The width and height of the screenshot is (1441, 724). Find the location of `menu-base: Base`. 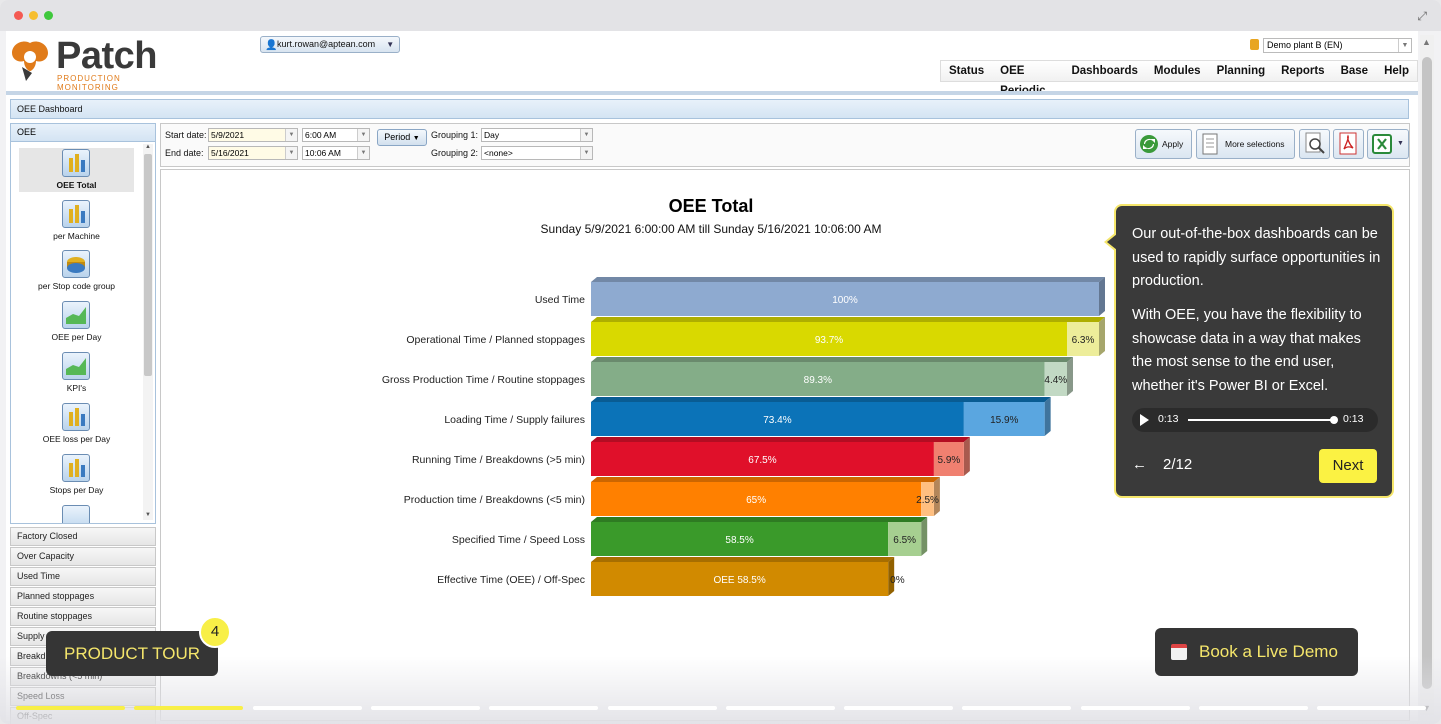

menu-base: Base is located at coordinates (1354, 71).